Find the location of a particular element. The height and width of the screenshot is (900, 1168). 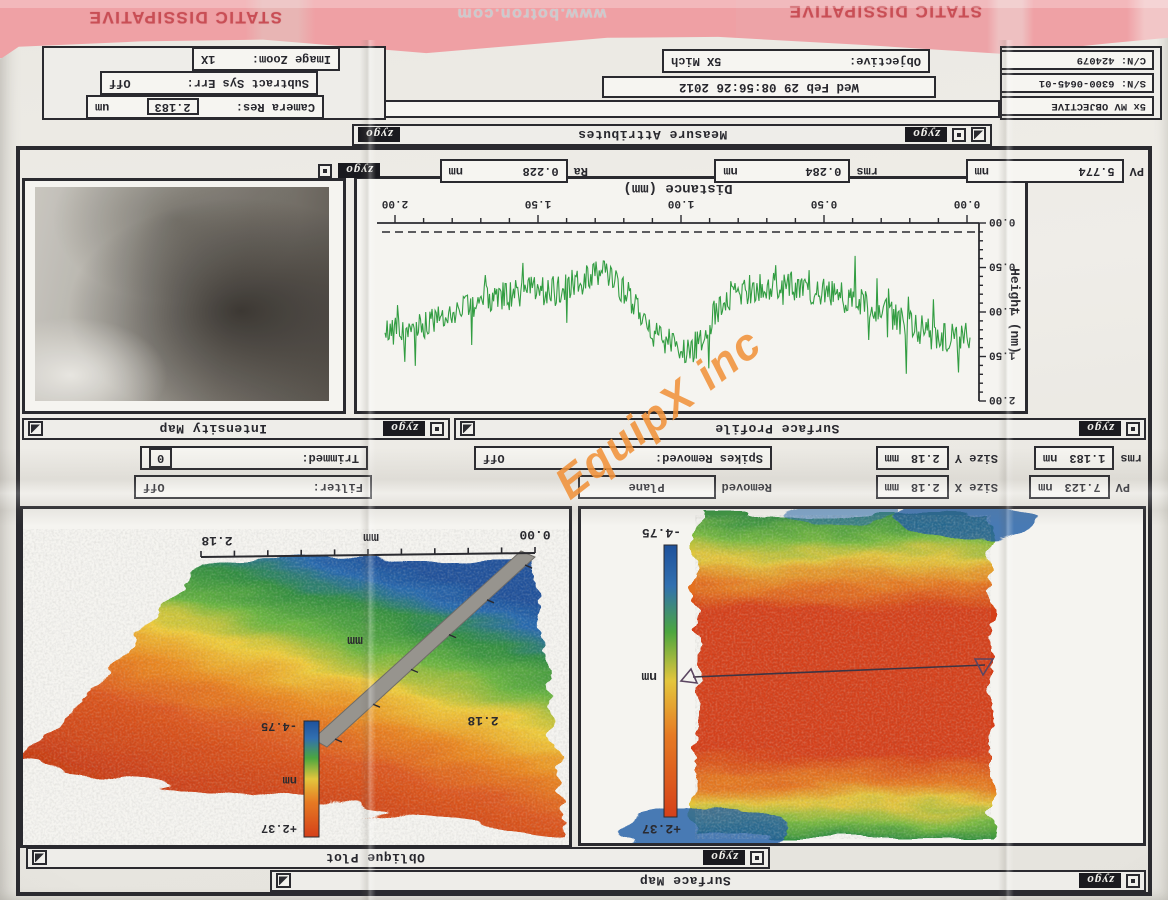

oblique-plot-title-strip: zygo Oblique Plot is located at coordinates (398, 858).